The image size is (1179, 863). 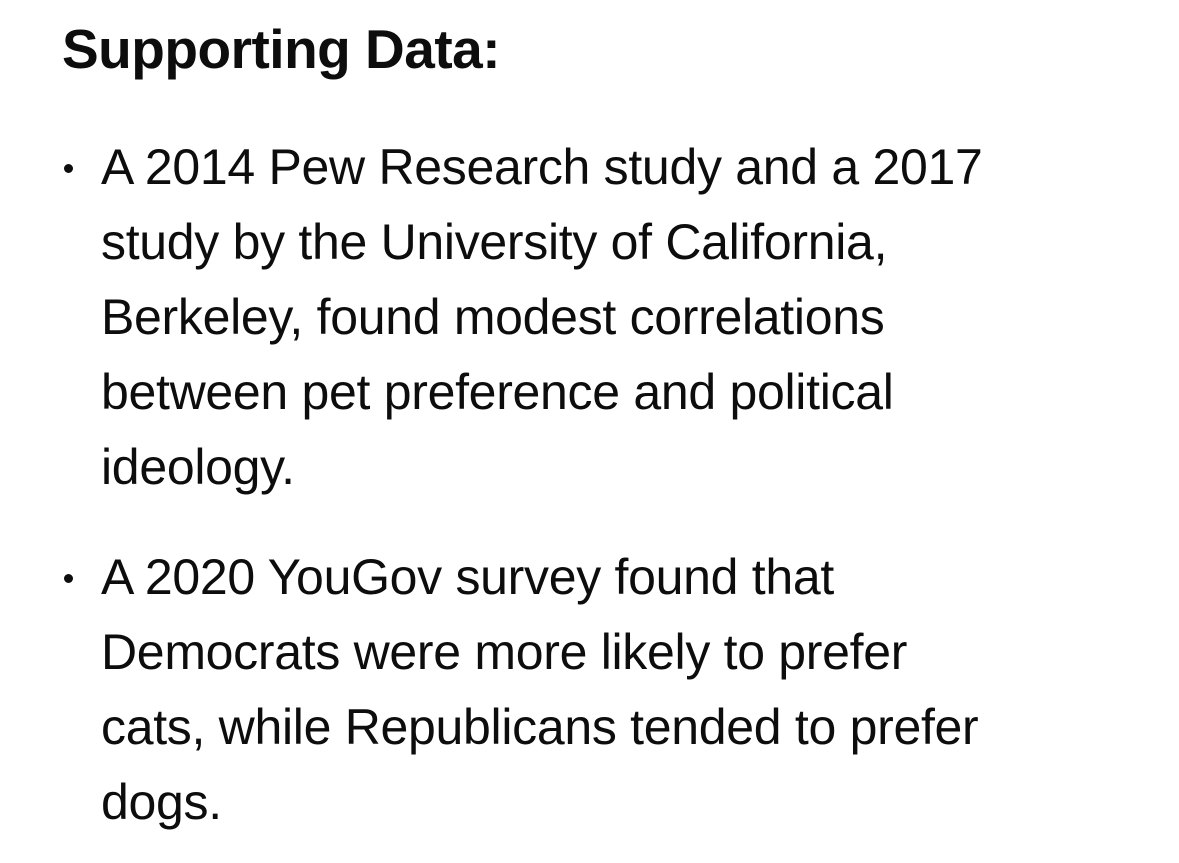 What do you see at coordinates (494, 242) in the screenshot?
I see `text-line: study by the University of California,` at bounding box center [494, 242].